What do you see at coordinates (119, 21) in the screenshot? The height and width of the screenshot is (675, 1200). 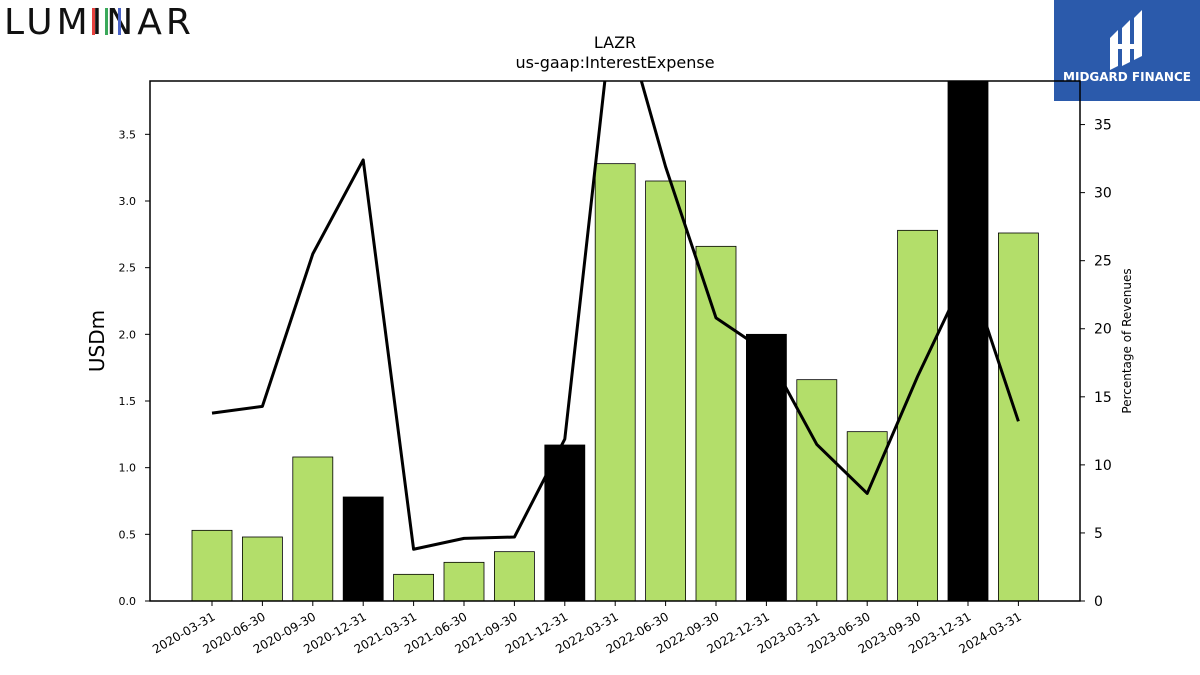 I see `logo-accent-blue` at bounding box center [119, 21].